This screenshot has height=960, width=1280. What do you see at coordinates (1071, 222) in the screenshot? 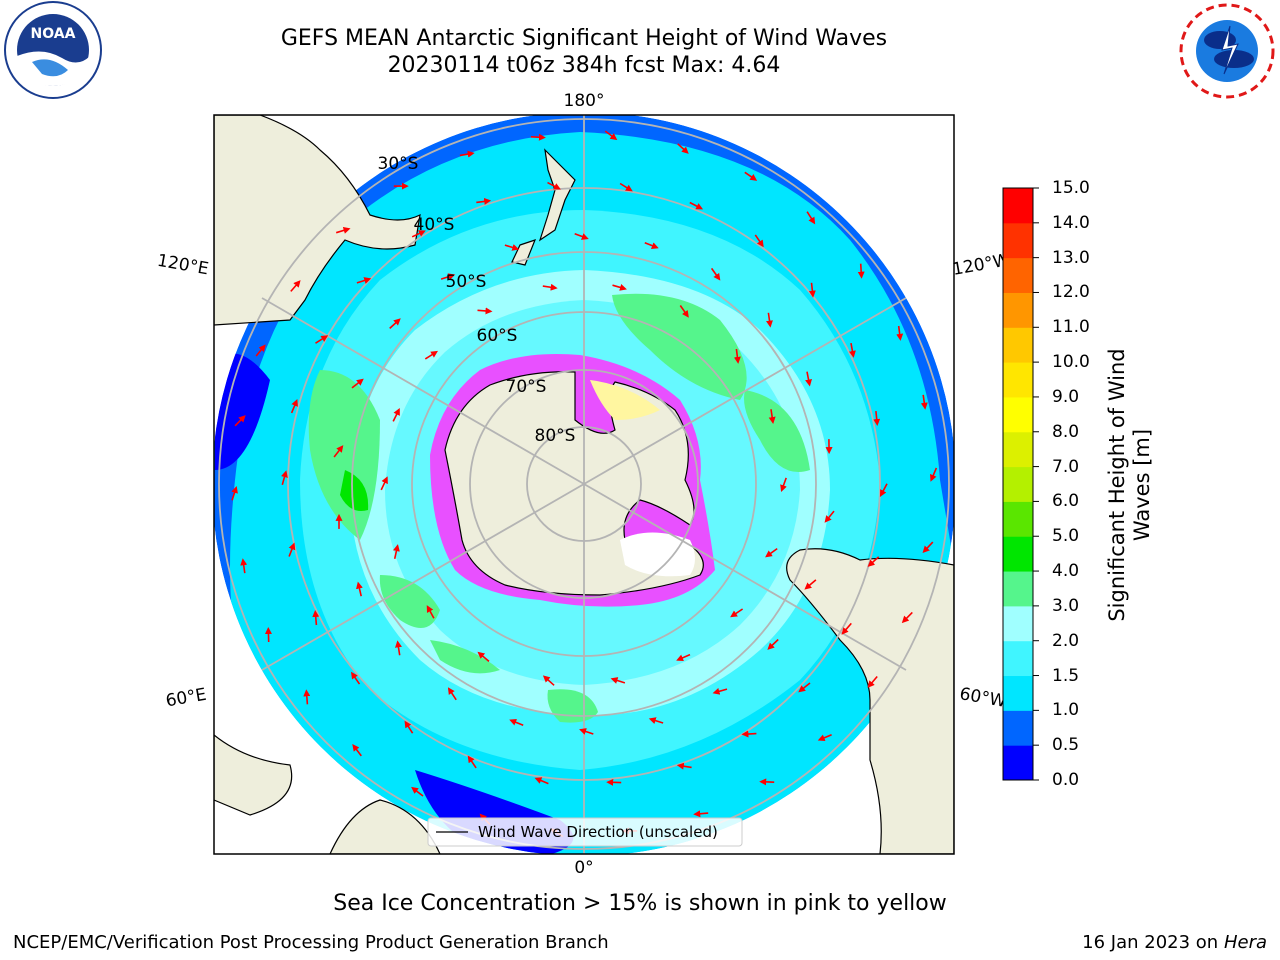
I see `colorbar-tick-label: 14.0` at bounding box center [1071, 222].